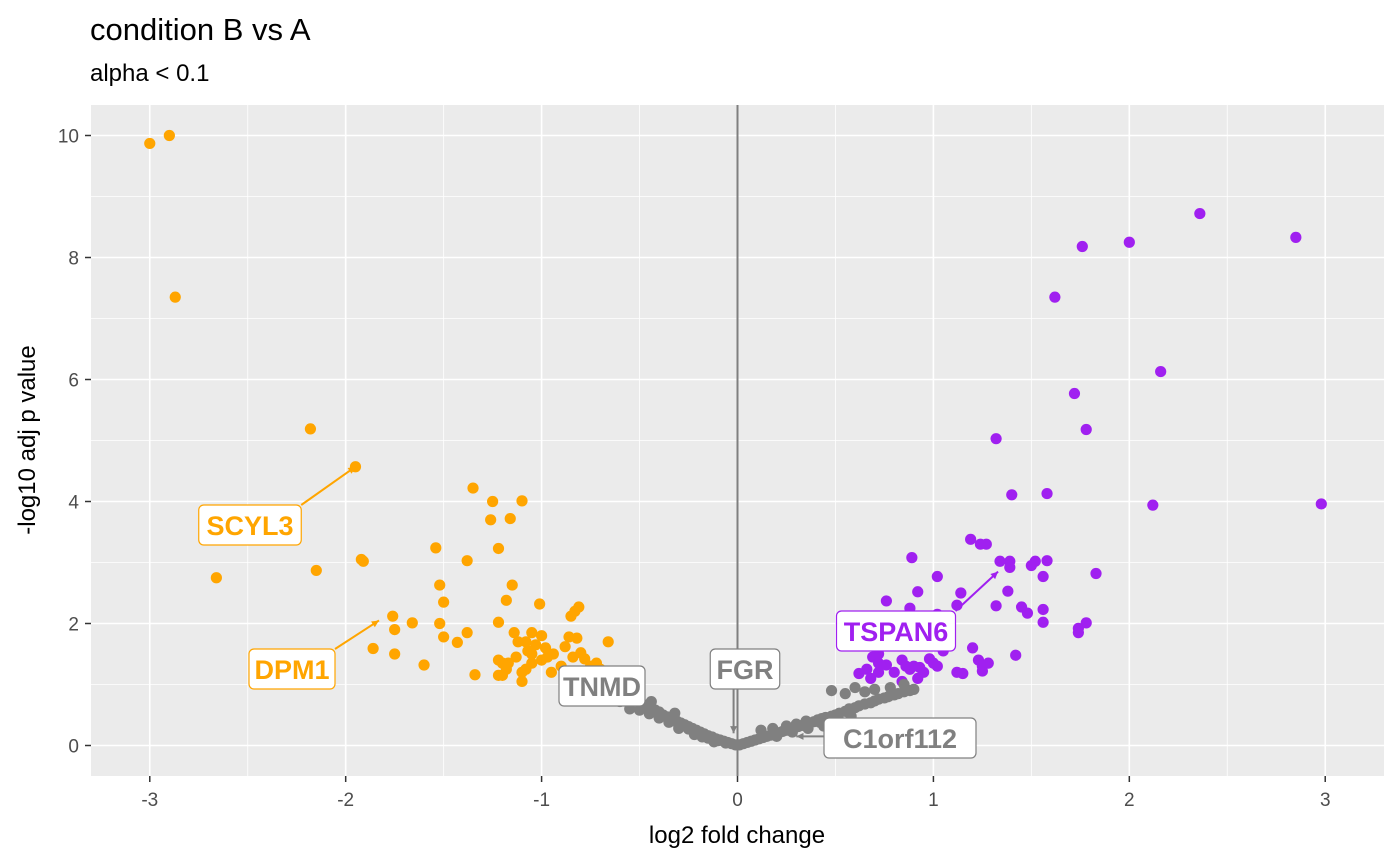 The image size is (1400, 866). I want to click on x-tick-label: -3, so click(149, 800).